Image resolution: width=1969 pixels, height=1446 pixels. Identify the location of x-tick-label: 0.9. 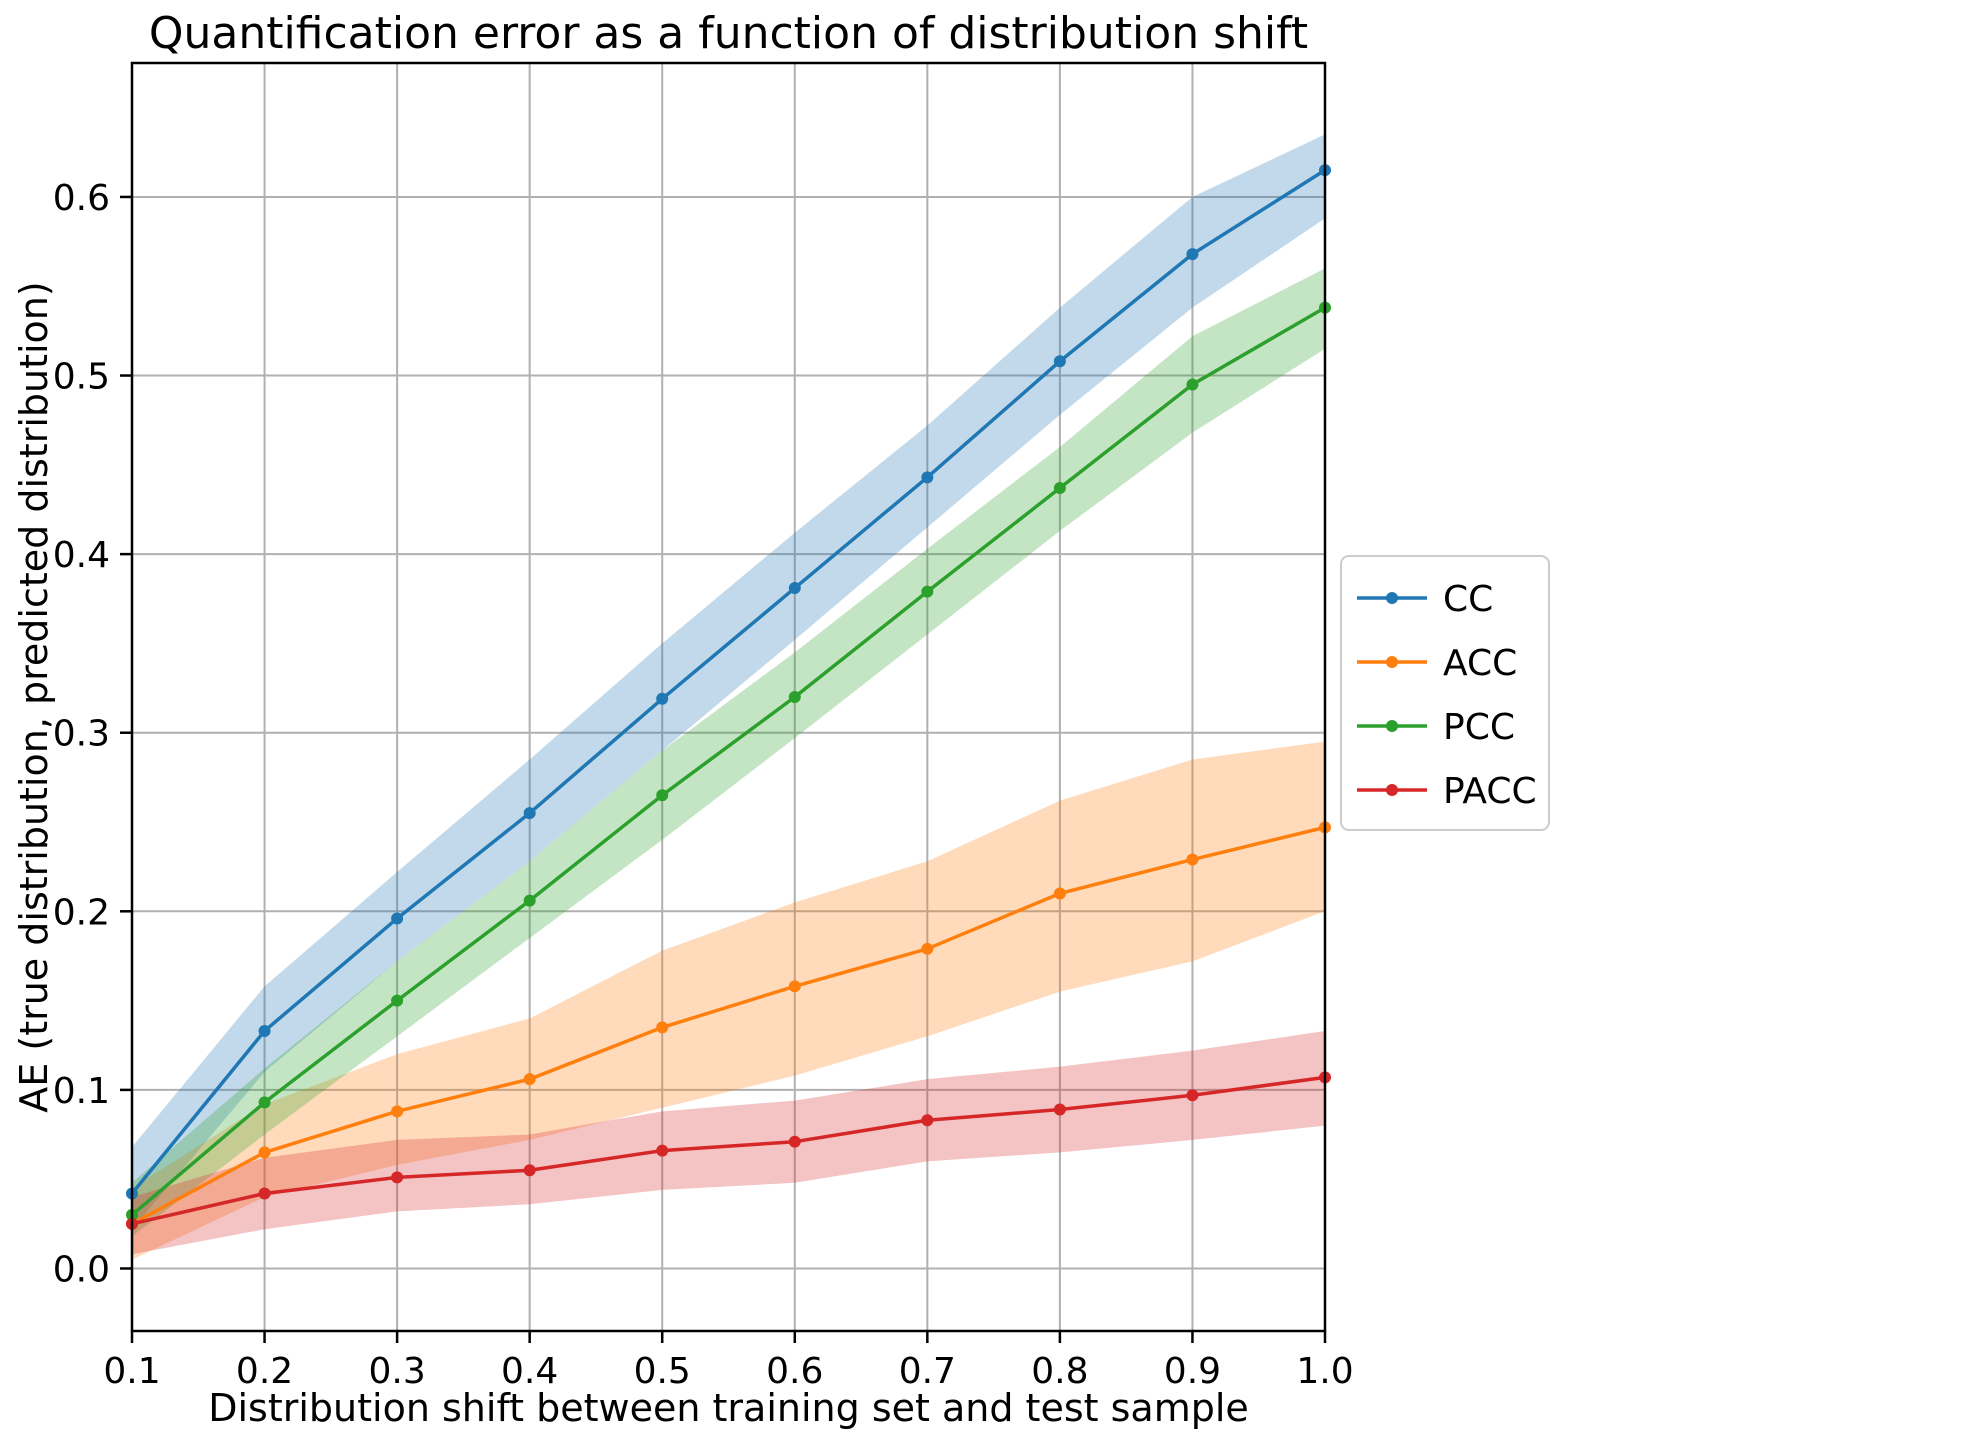
(1192, 1371).